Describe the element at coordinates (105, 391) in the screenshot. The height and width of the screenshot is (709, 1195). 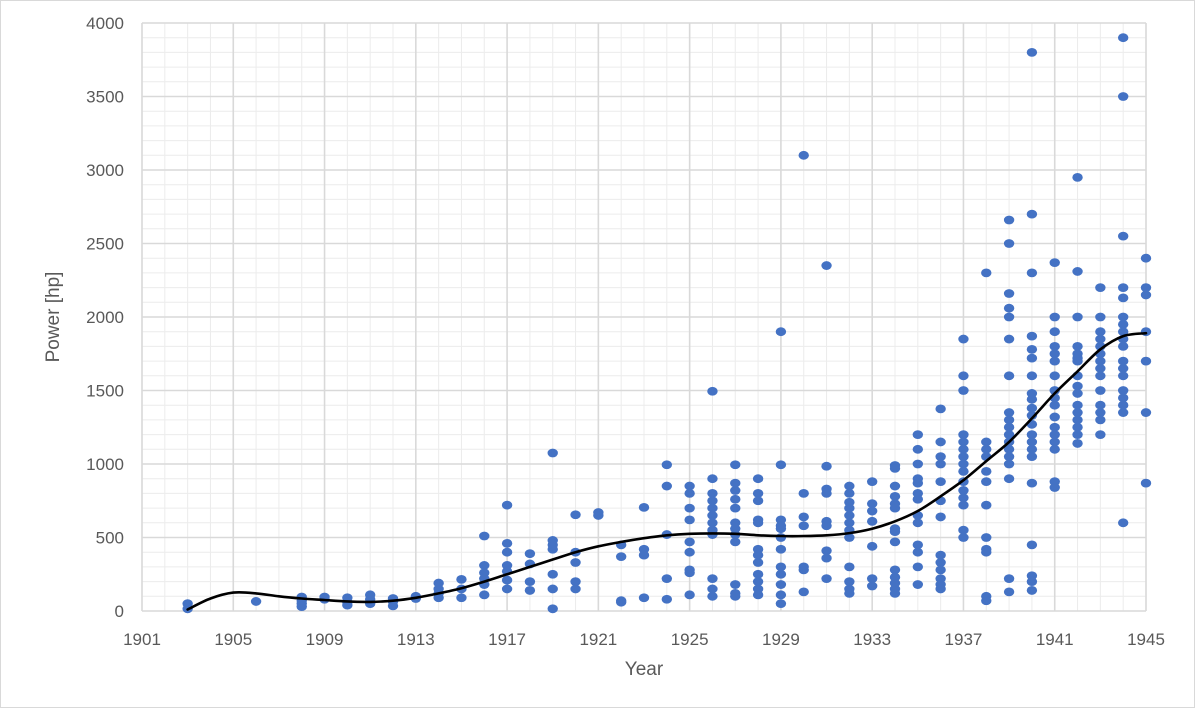
I see `y-tick-label: 1500` at that location.